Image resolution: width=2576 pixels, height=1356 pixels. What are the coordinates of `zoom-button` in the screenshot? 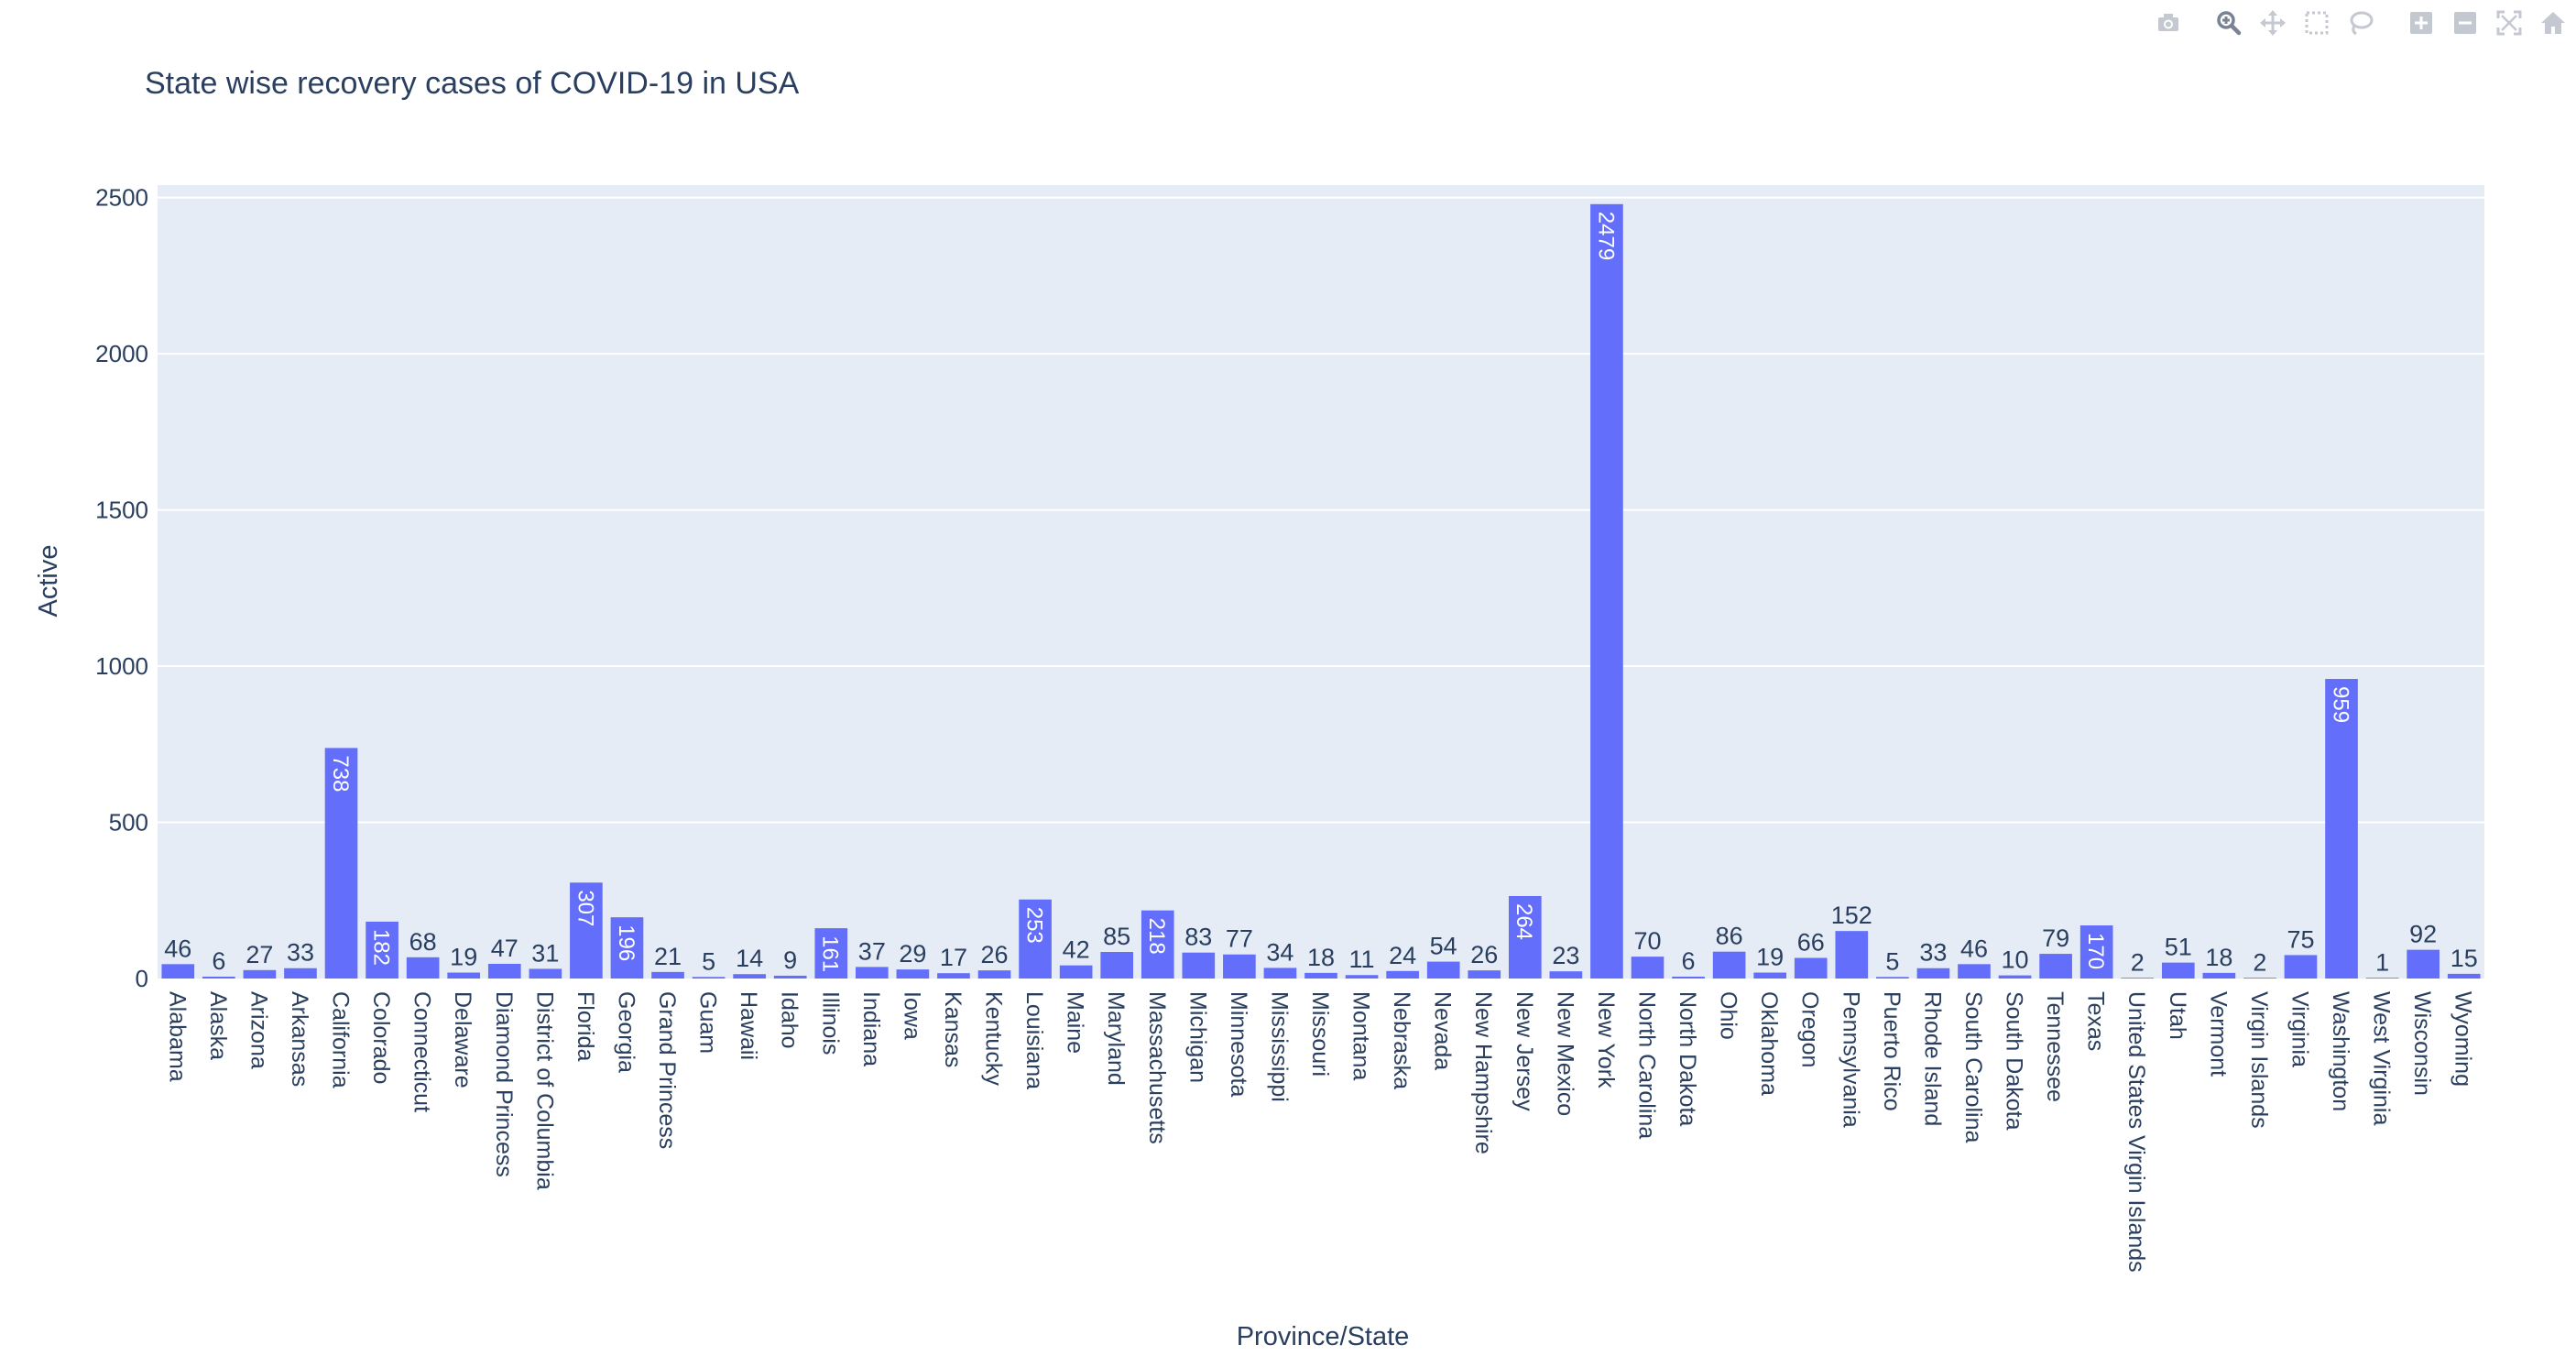 It's located at (2228, 22).